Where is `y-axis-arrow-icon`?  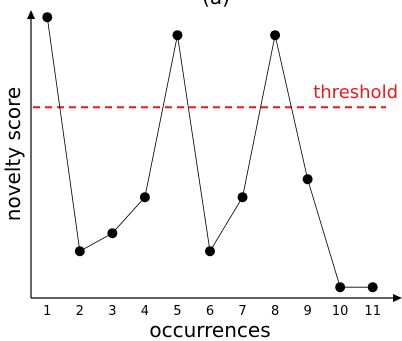 y-axis-arrow-icon is located at coordinates (31, 14).